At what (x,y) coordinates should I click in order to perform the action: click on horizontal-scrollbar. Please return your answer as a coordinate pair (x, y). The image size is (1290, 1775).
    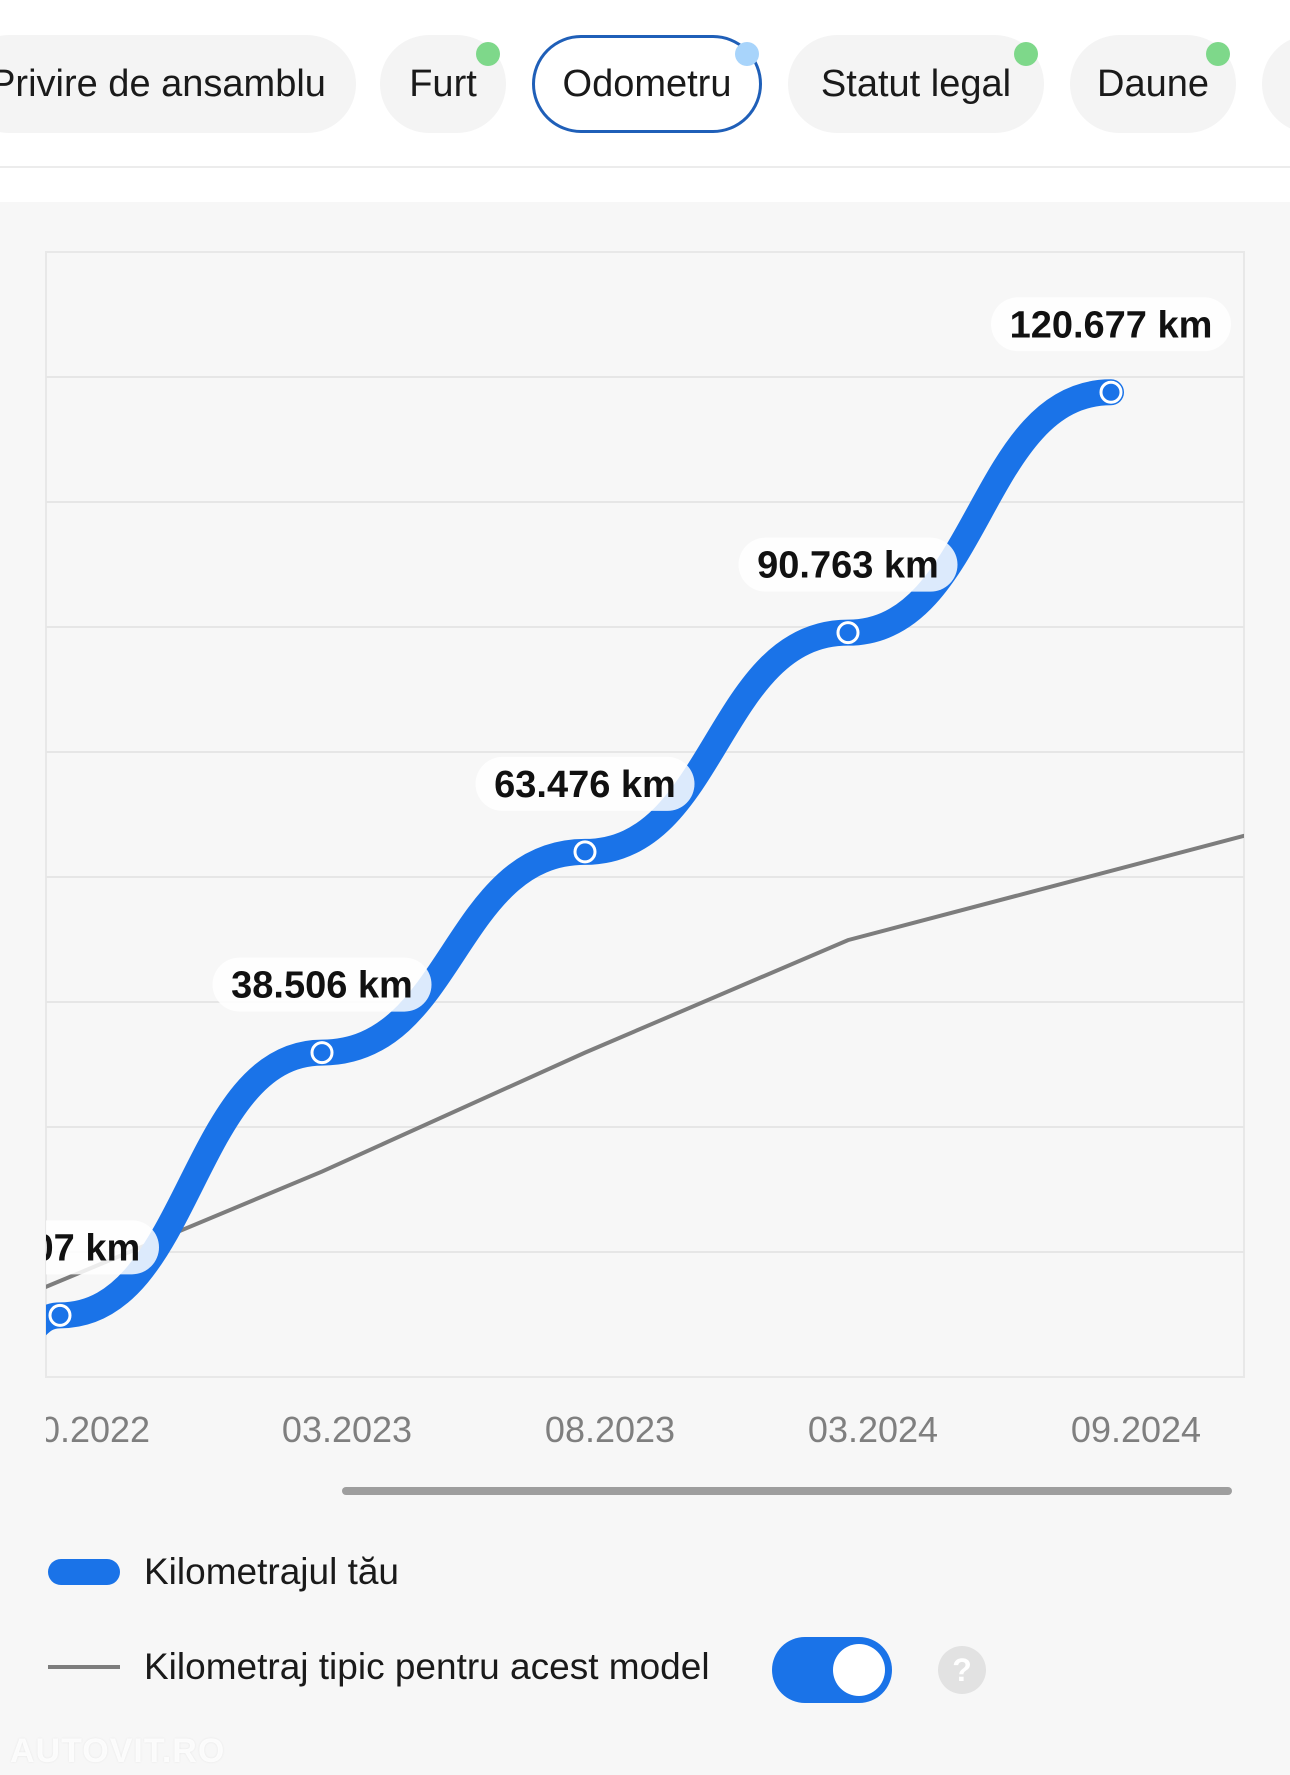
    Looking at the image, I should click on (787, 1491).